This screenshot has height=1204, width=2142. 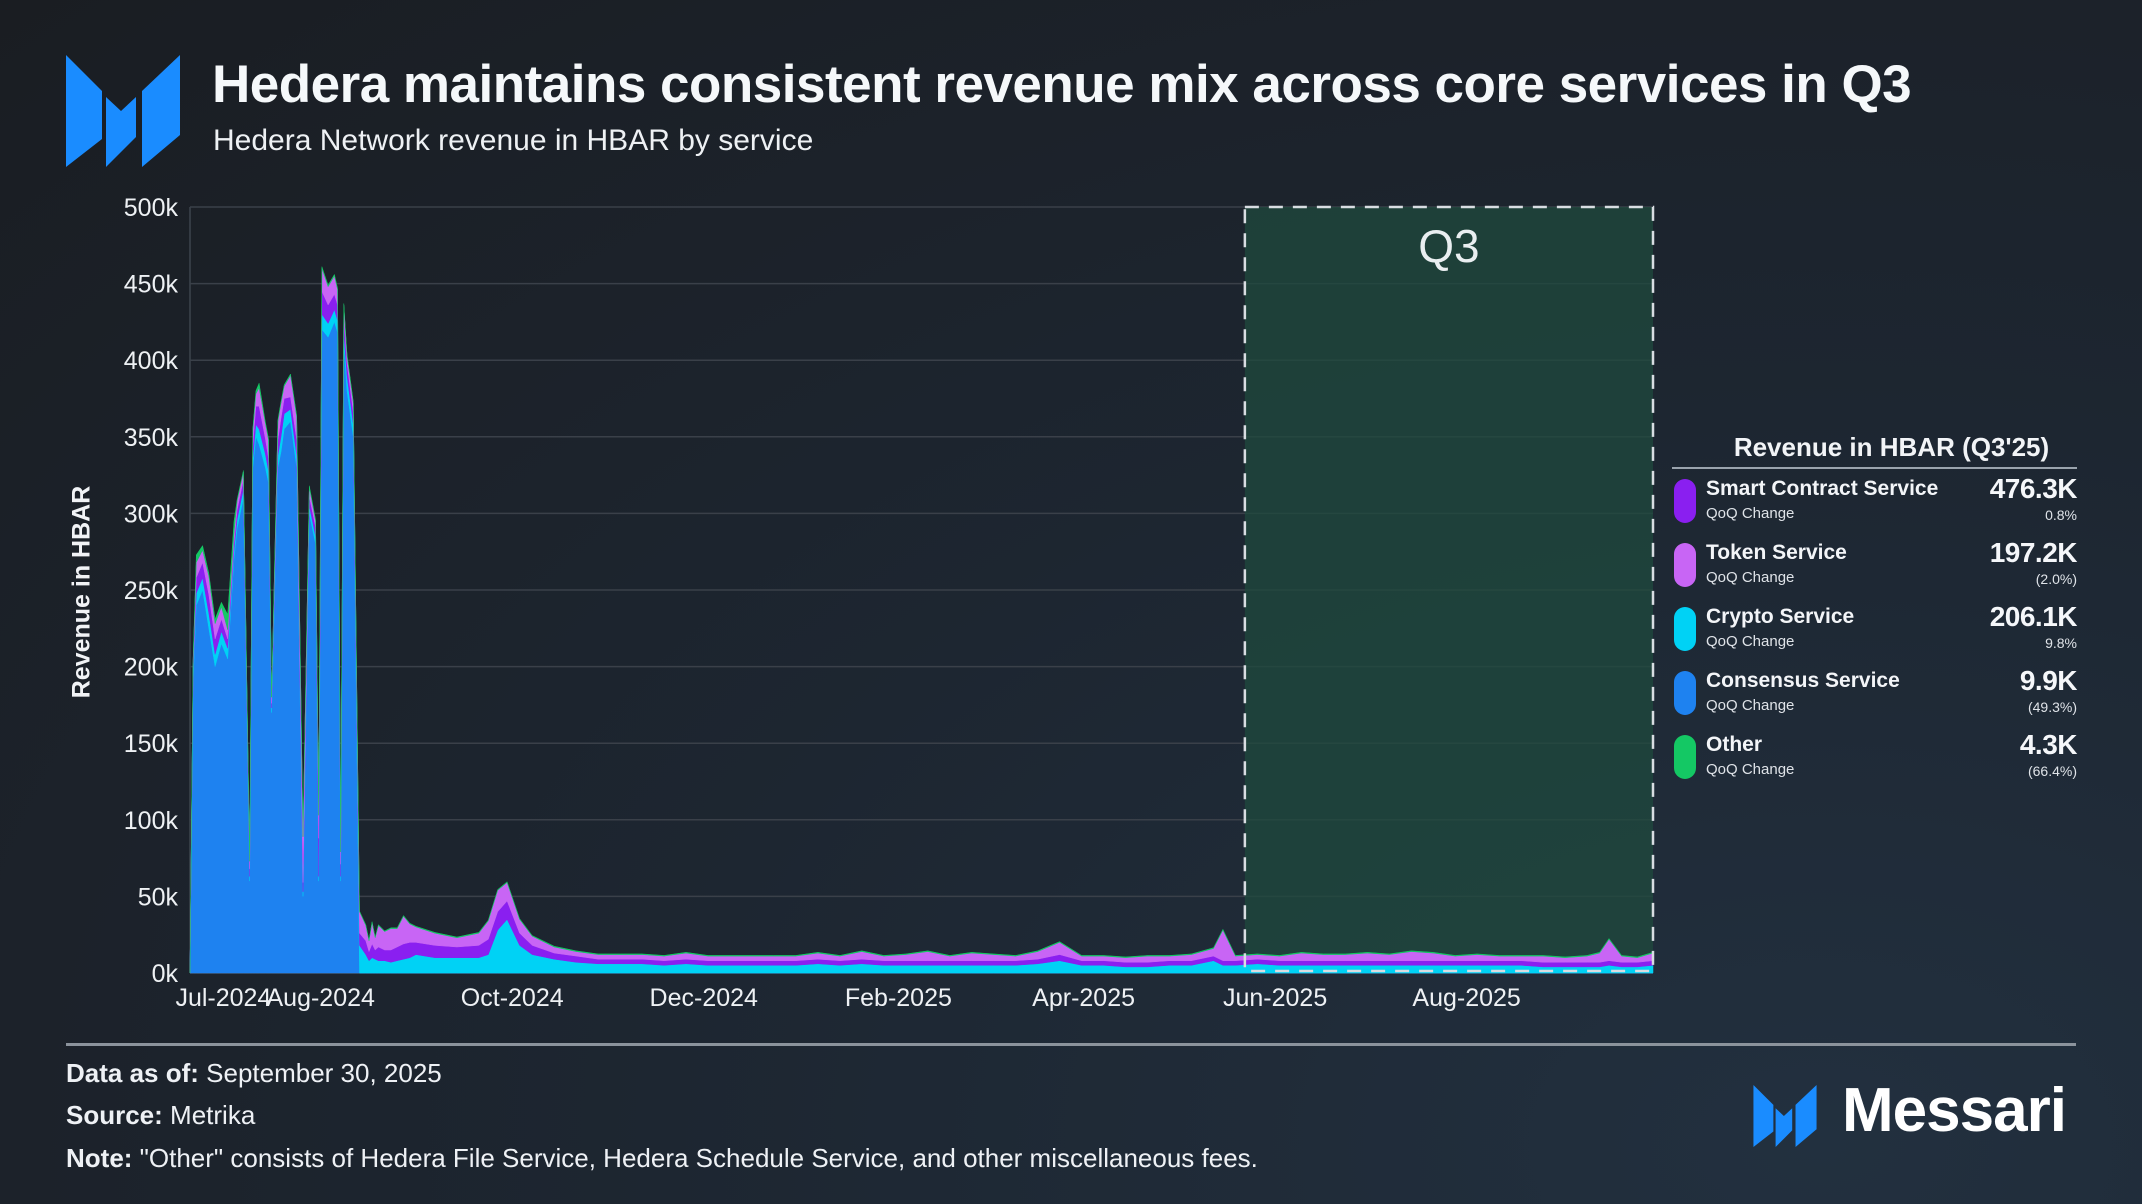 I want to click on legend-item-token: Token Service QoQ Change 197.2K (2.0%), so click(x=1875, y=565).